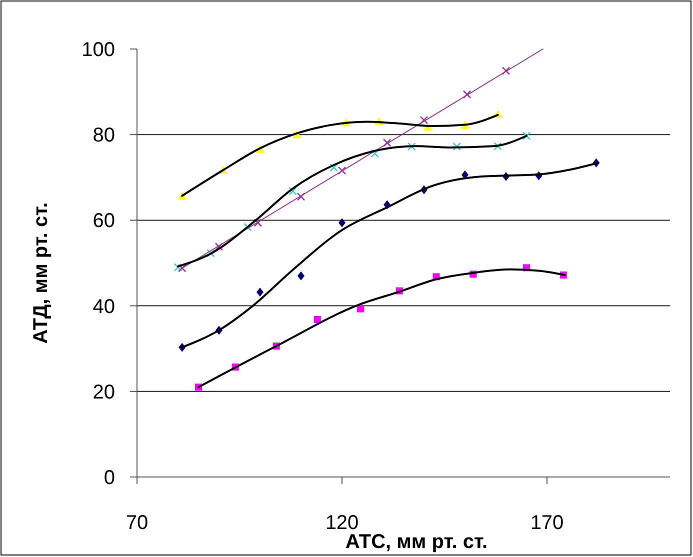 The image size is (693, 557). What do you see at coordinates (109, 478) in the screenshot?
I see `y-tick-label: 0` at bounding box center [109, 478].